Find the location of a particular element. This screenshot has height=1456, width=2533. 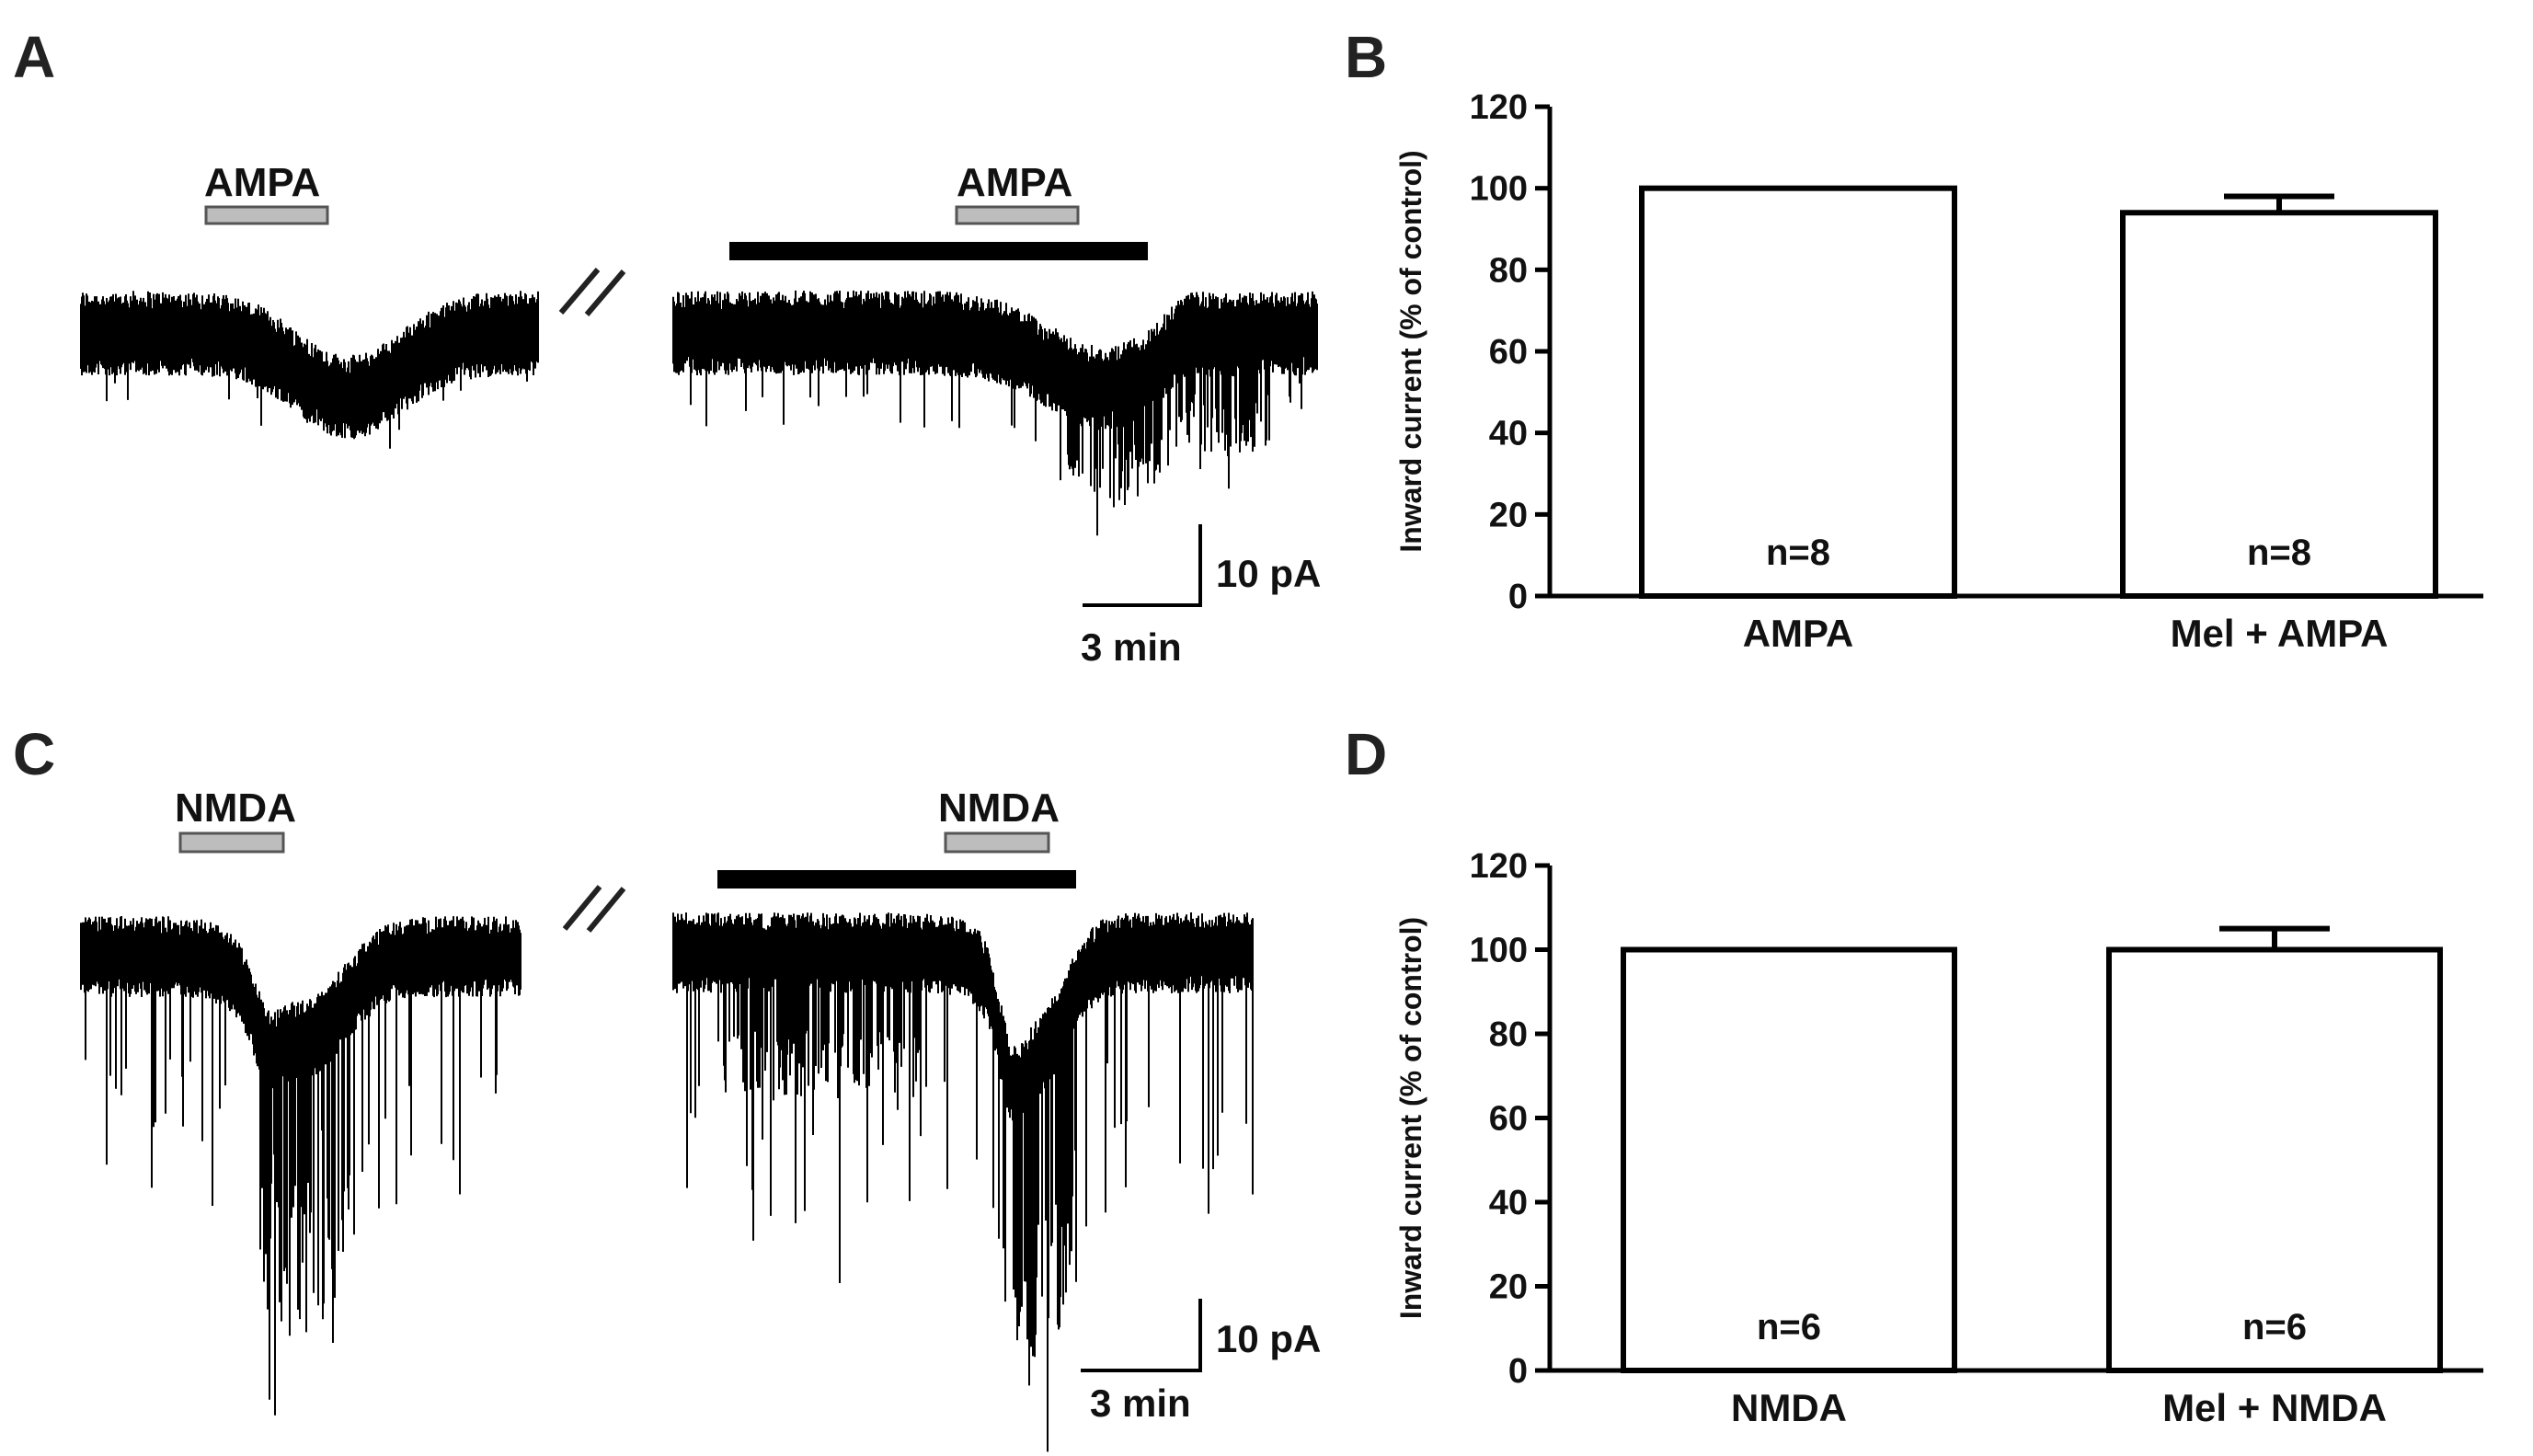

drug-application-bar-a-control is located at coordinates (266, 215).